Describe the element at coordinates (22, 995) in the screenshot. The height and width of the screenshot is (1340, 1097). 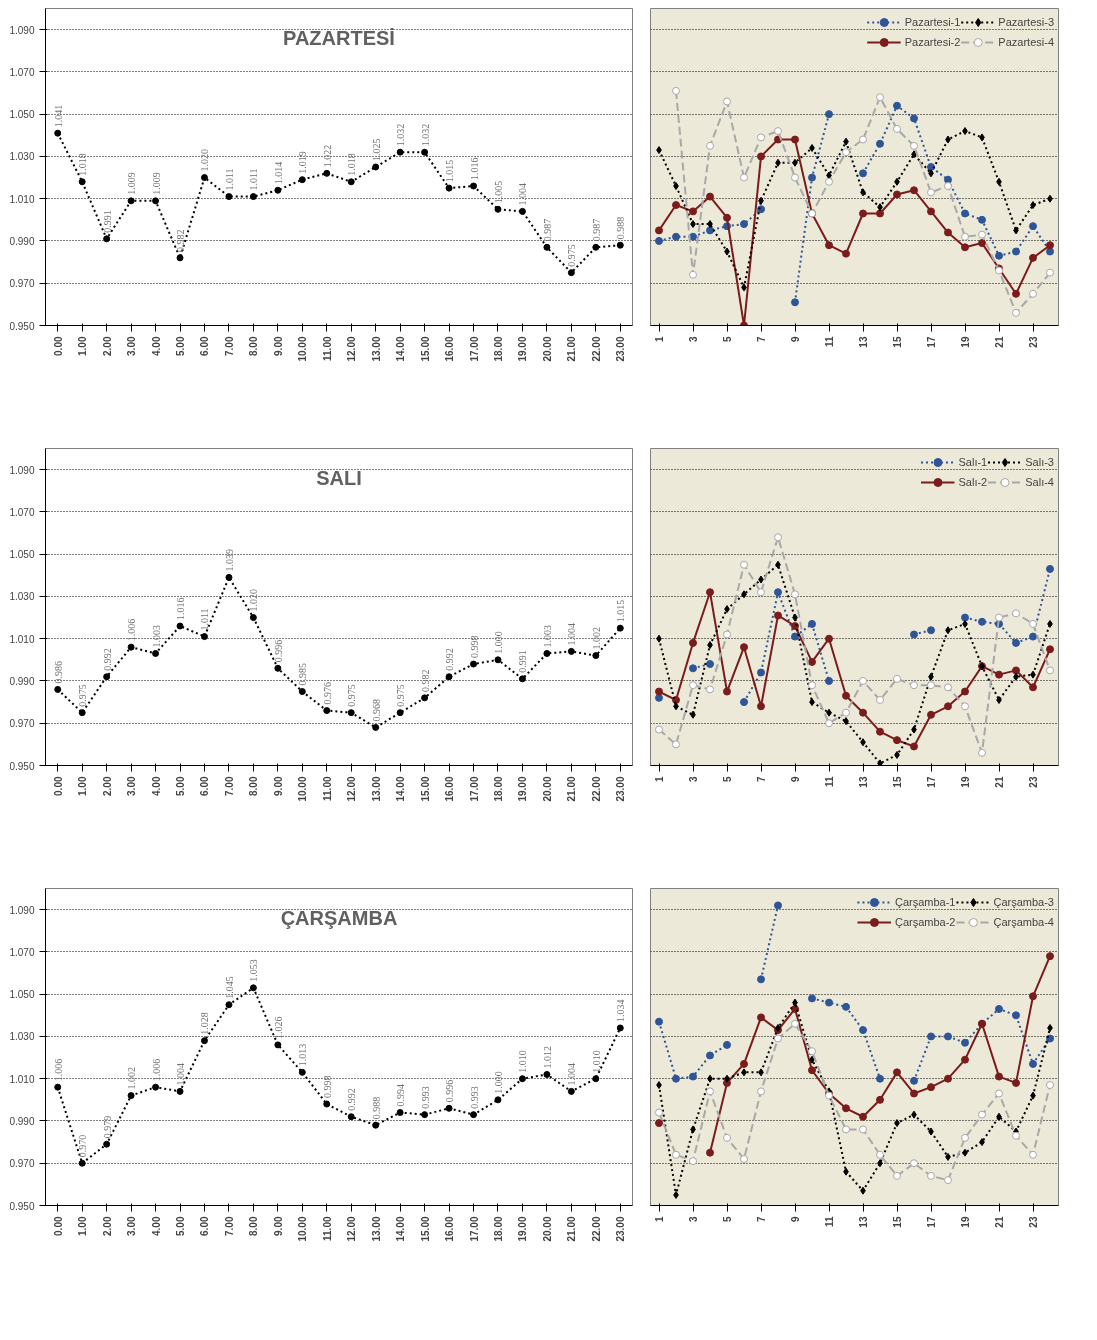
I see `y-tick-label: 1.050` at that location.